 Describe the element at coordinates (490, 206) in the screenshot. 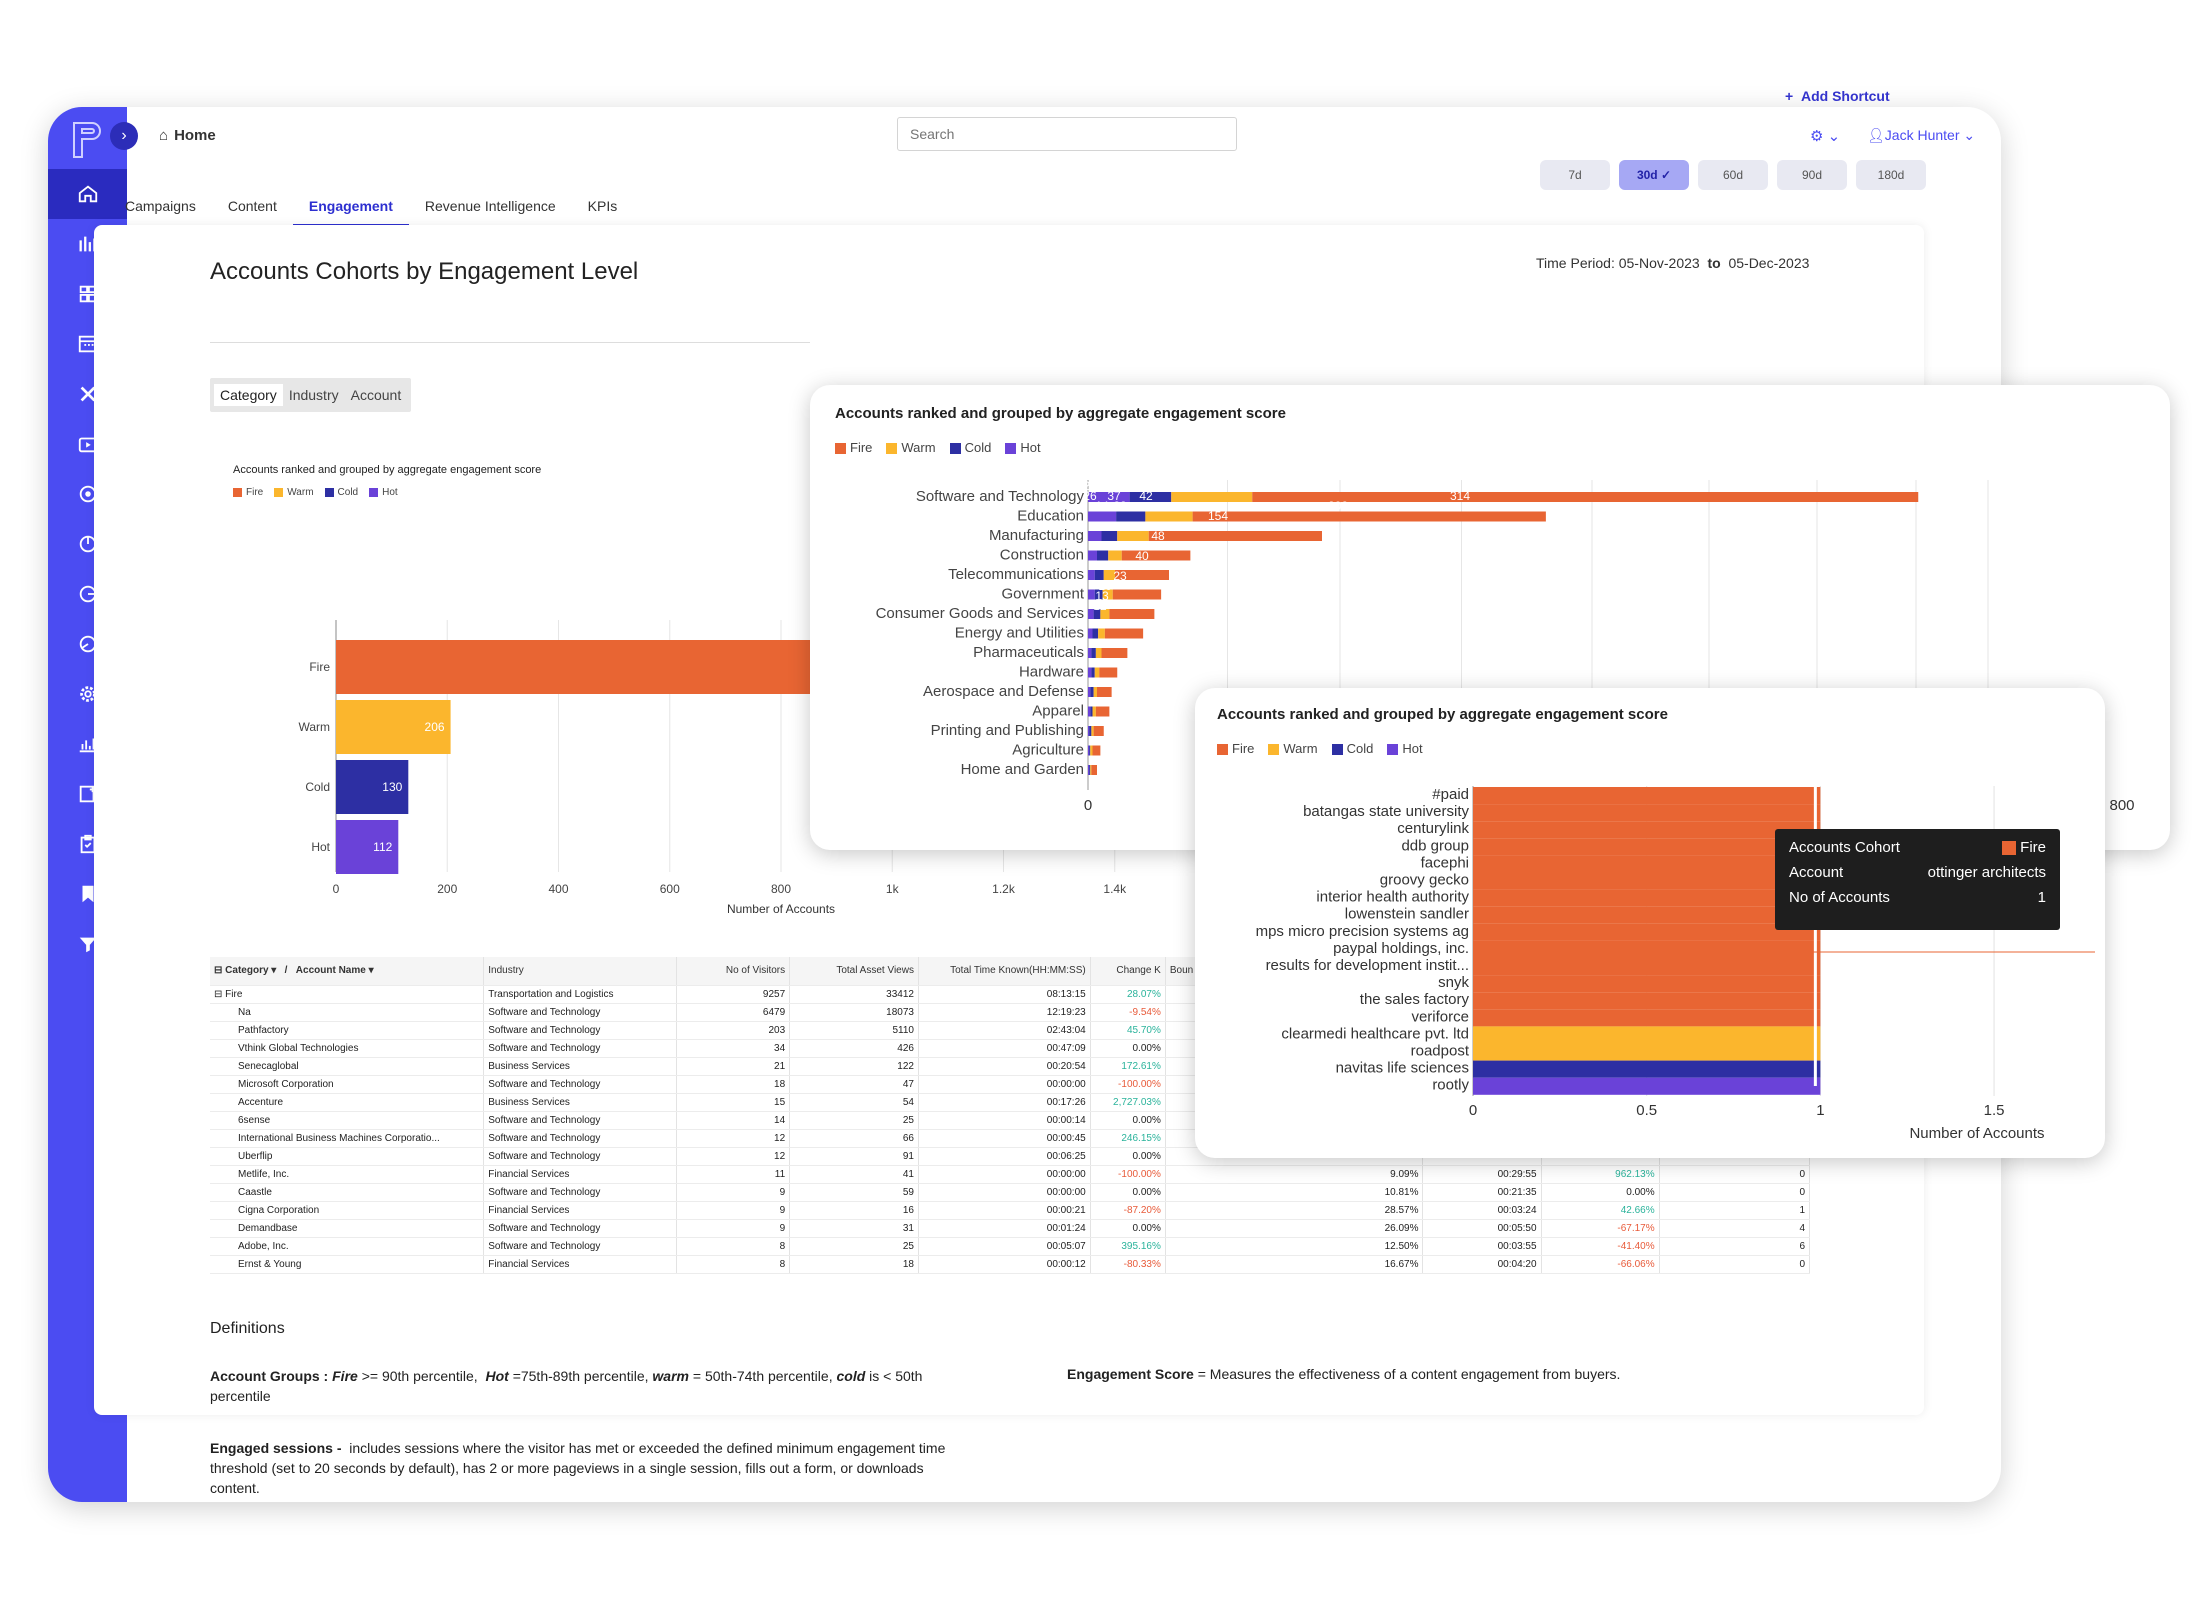

I see `tab-revenue-intelligence: Revenue Intelligence` at that location.